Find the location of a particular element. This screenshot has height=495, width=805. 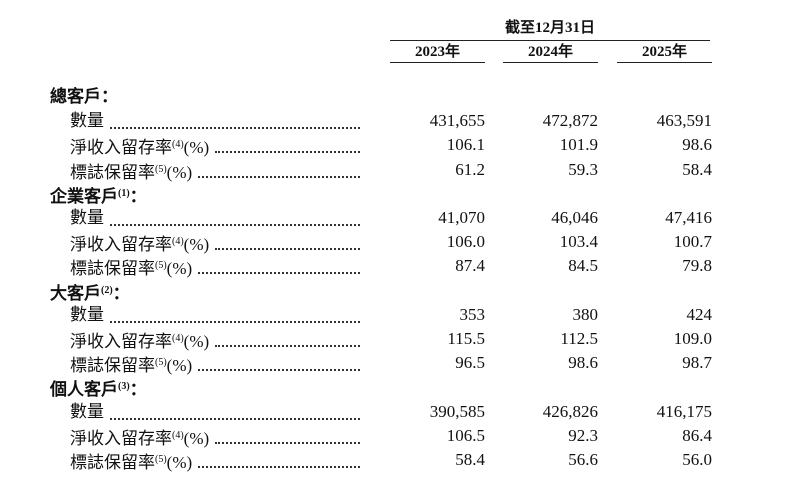

year-header: 2025年 is located at coordinates (664, 52).